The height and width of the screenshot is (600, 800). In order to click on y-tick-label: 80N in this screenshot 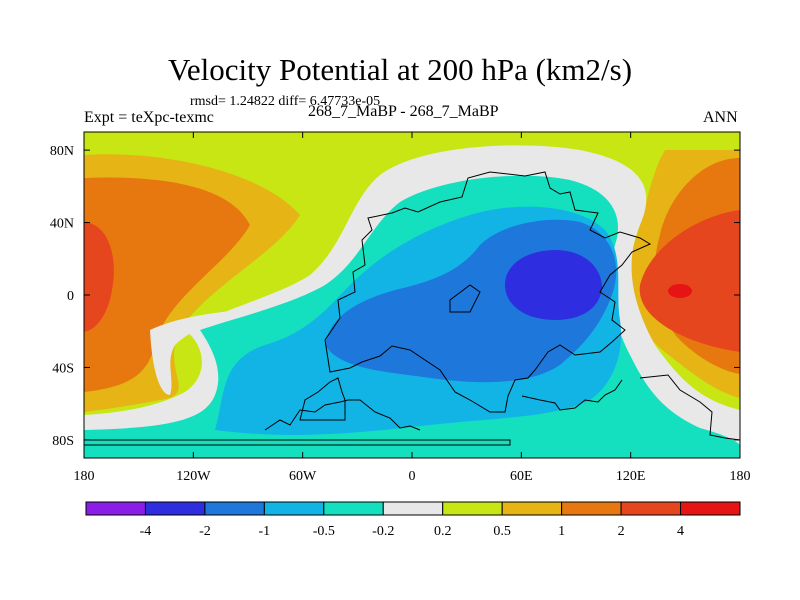, I will do `click(62, 151)`.